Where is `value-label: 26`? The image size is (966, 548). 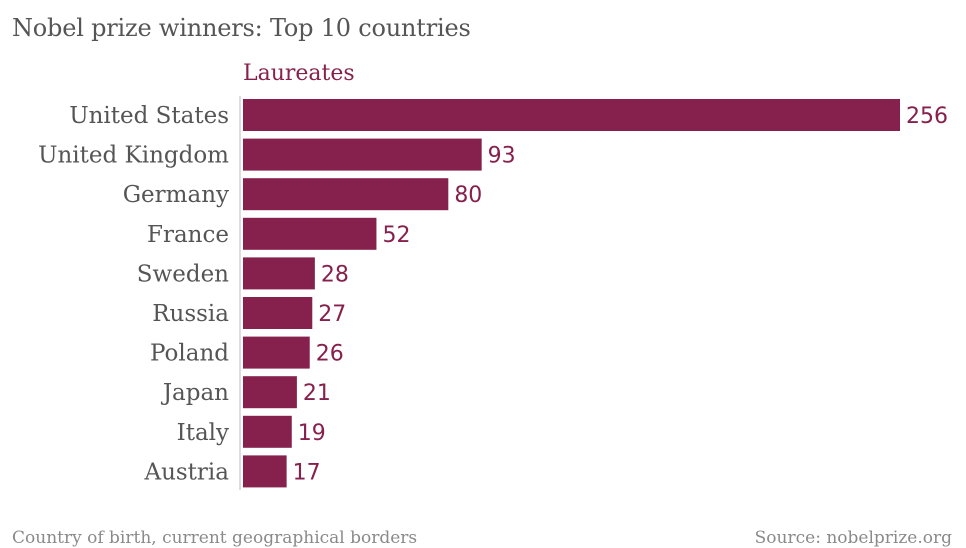 value-label: 26 is located at coordinates (330, 354).